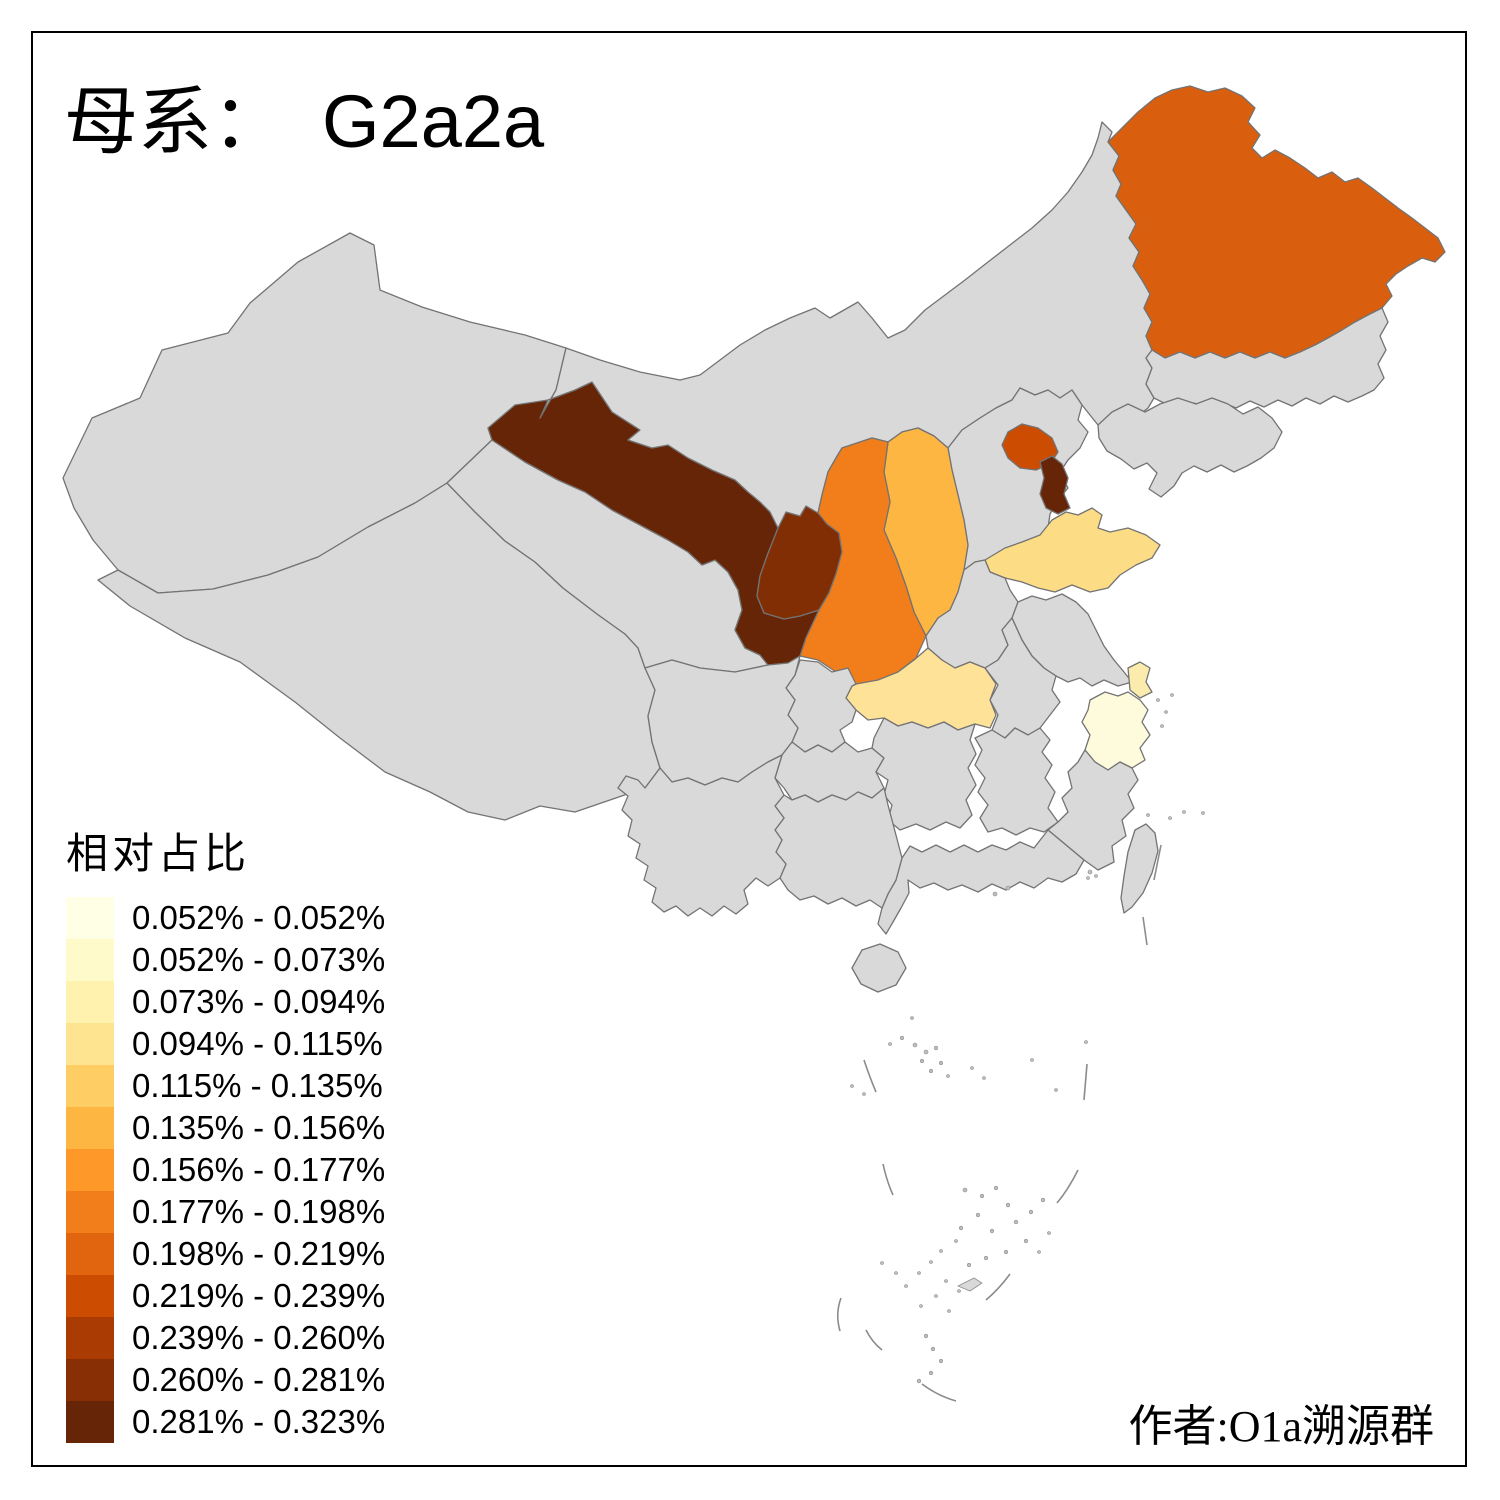  What do you see at coordinates (259, 959) in the screenshot?
I see `legend-label: 0.052% - 0.073%` at bounding box center [259, 959].